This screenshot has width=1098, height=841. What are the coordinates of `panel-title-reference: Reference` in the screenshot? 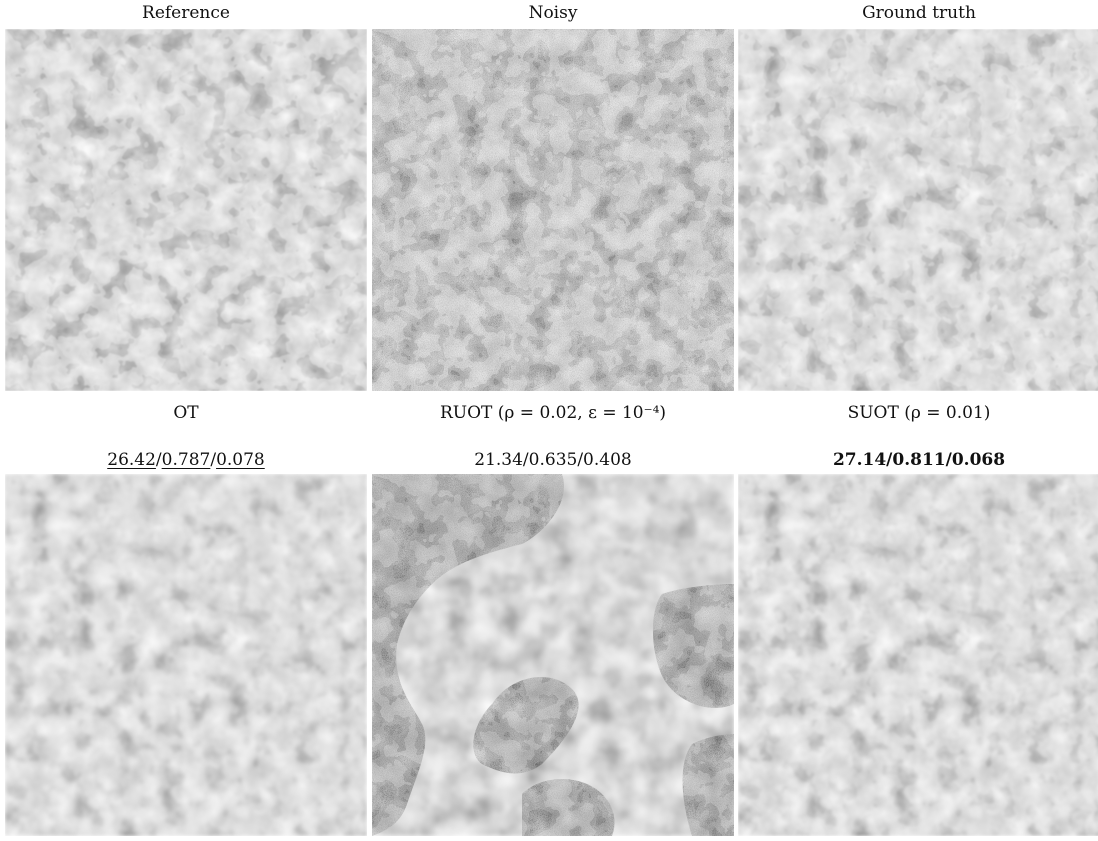 It's located at (186, 13).